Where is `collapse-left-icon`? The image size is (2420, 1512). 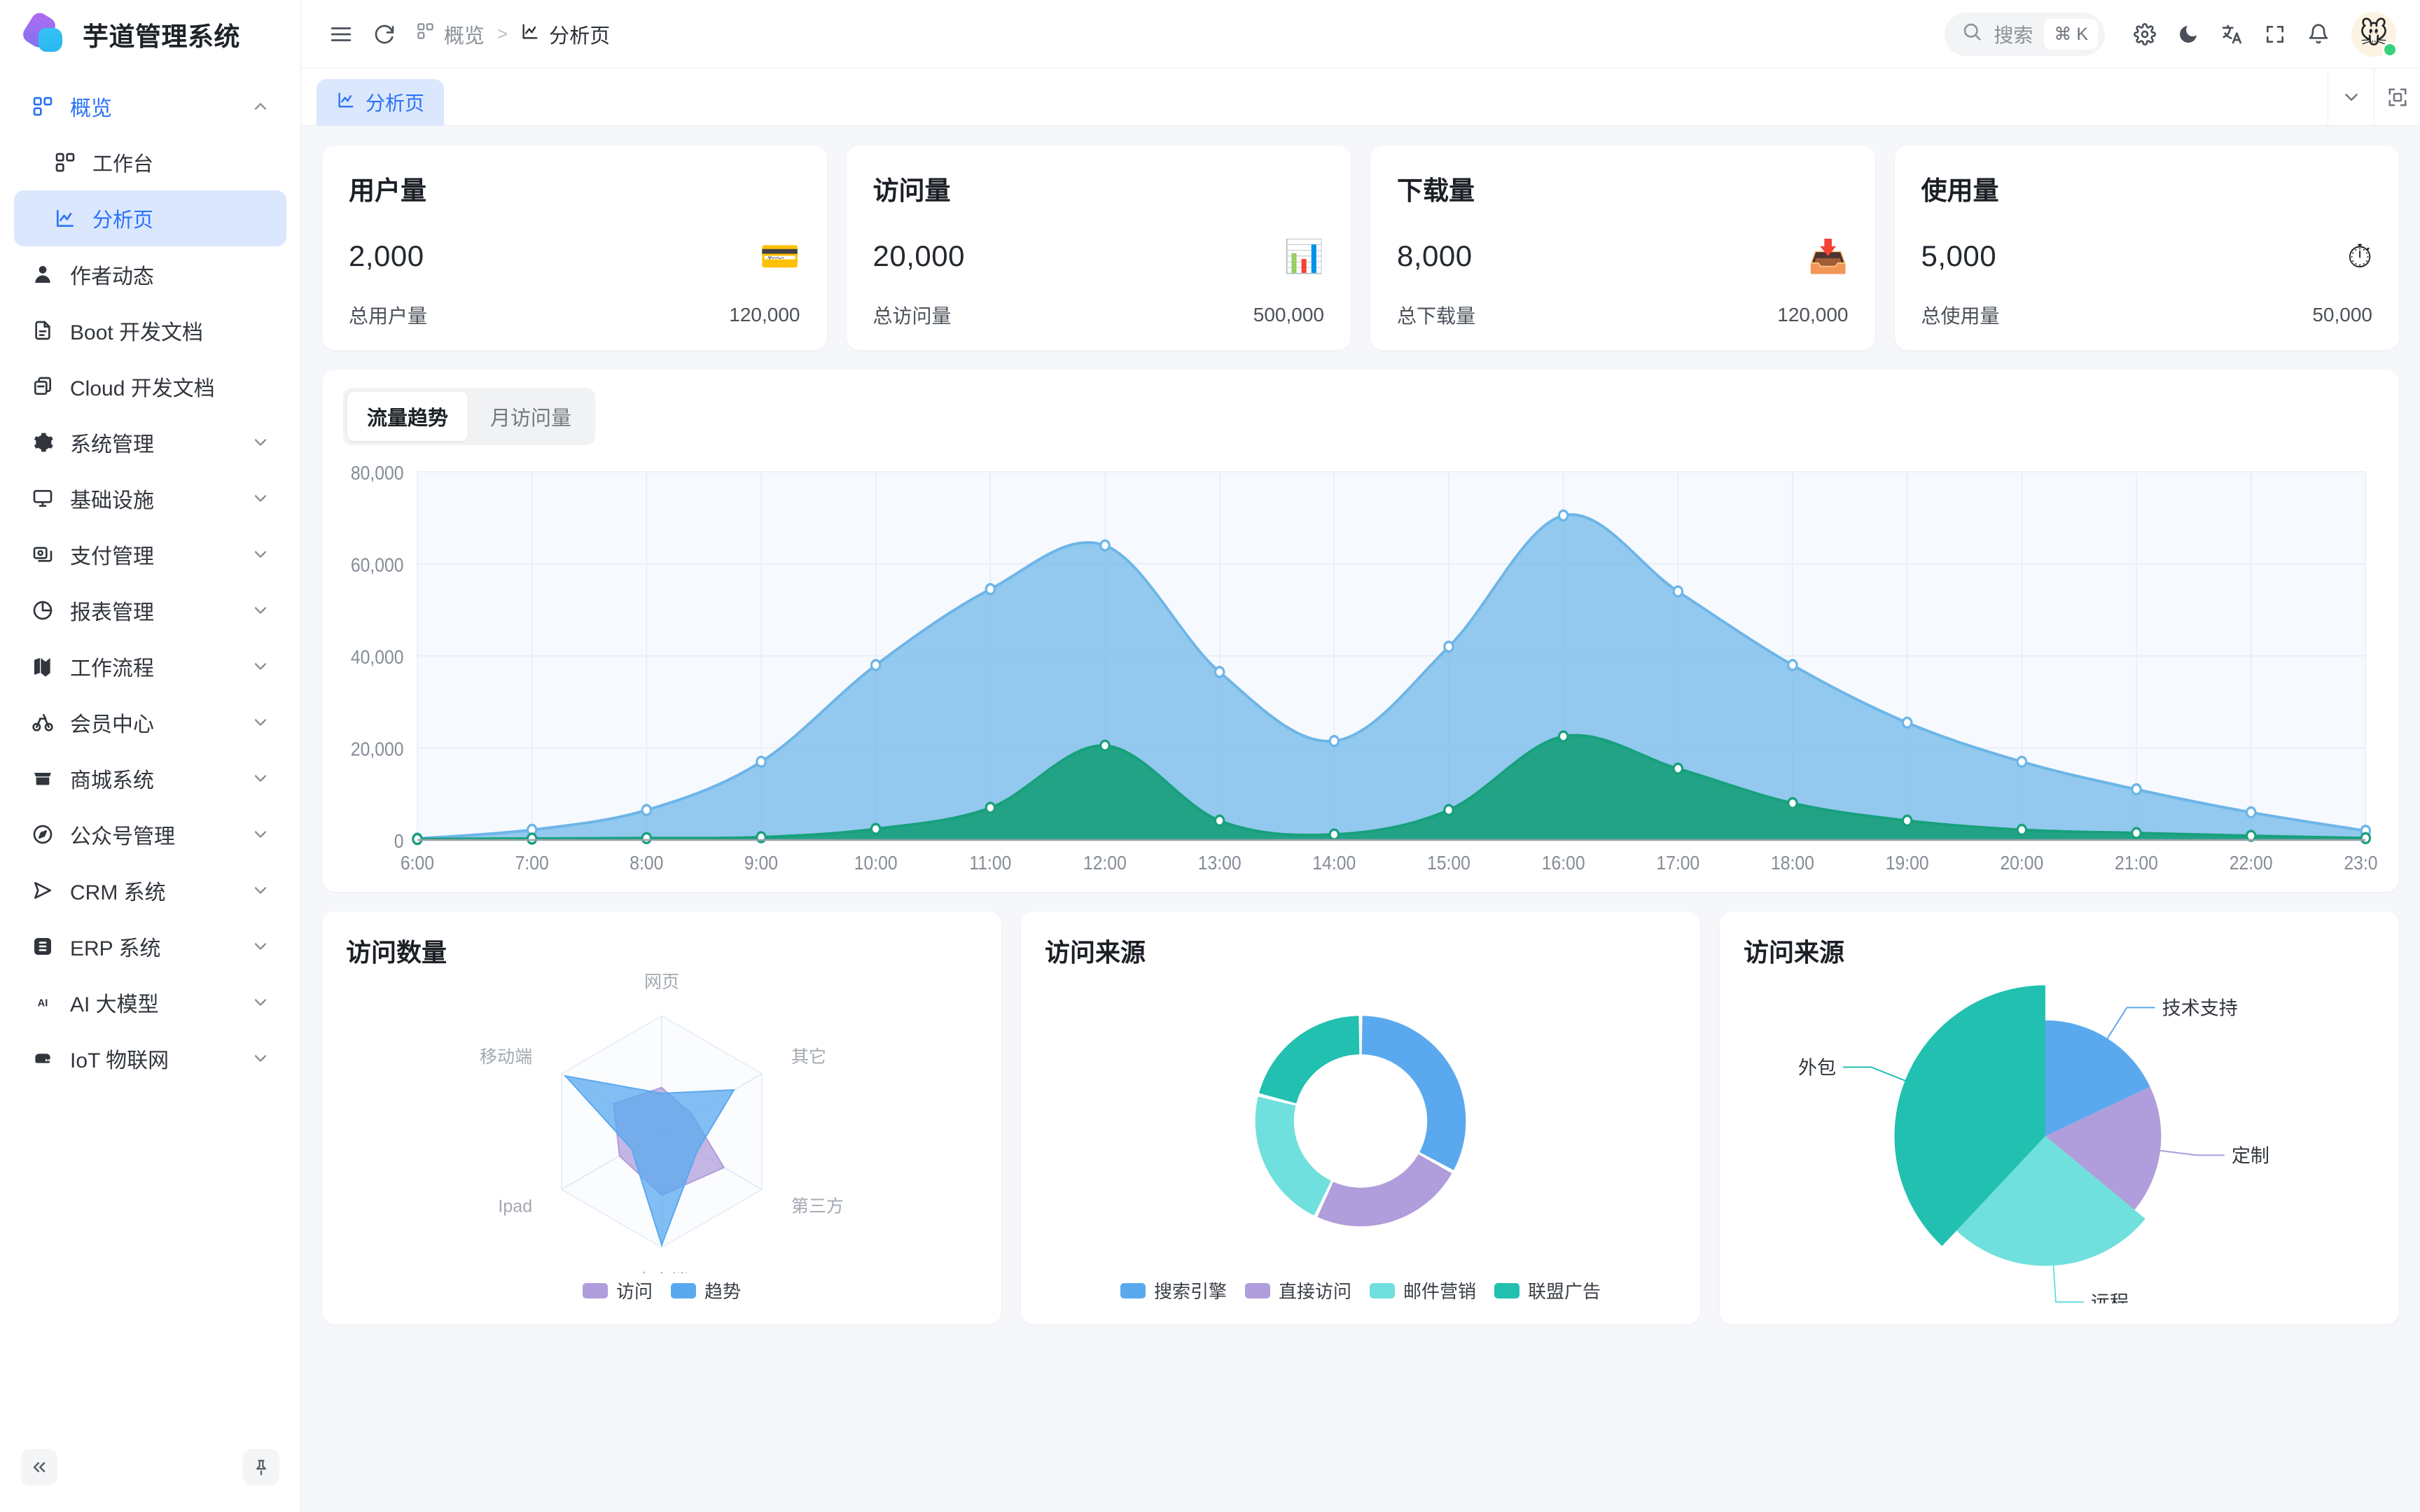
collapse-left-icon is located at coordinates (39, 1467).